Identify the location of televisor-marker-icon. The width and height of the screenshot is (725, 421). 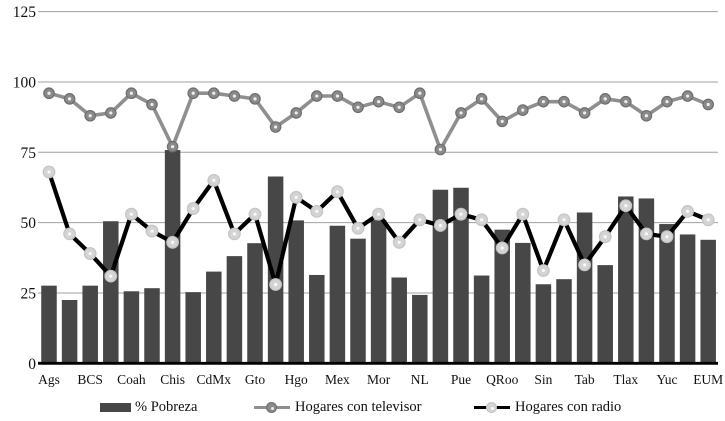
(271, 407).